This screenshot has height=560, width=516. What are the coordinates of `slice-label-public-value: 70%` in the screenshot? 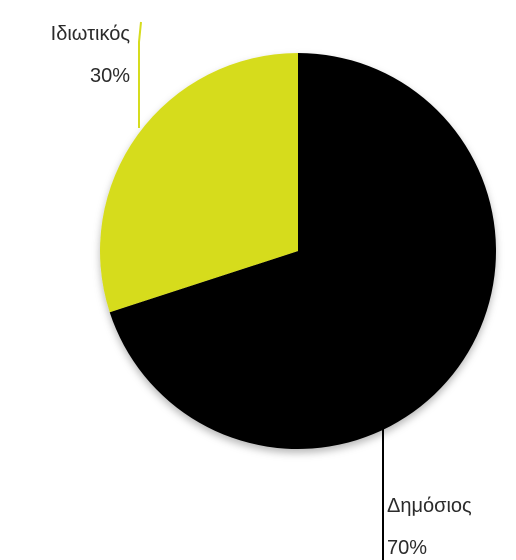 It's located at (407, 548).